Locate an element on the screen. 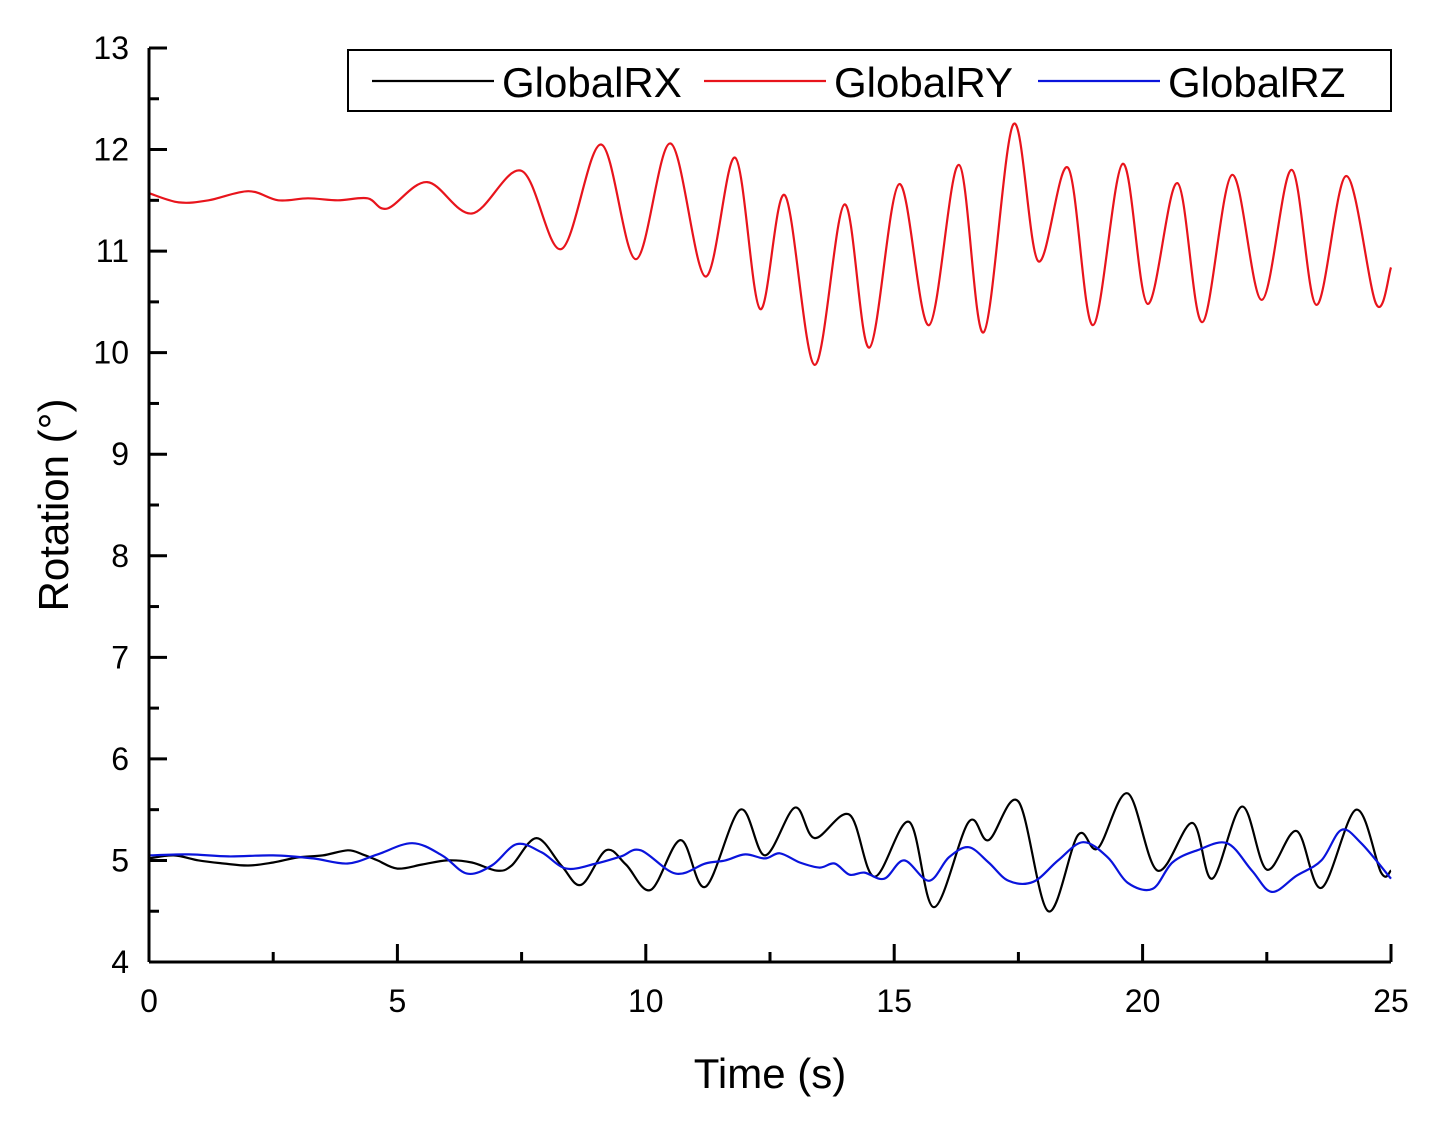  x-tick-label: 25 is located at coordinates (1391, 1001).